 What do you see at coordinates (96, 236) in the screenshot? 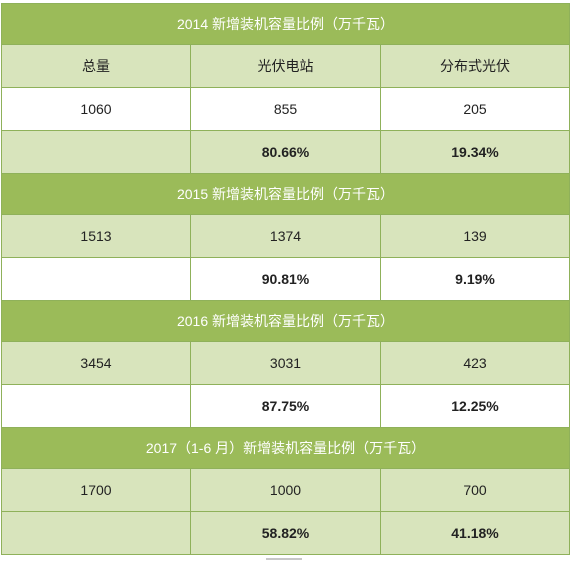
I see `total-value: 1513` at bounding box center [96, 236].